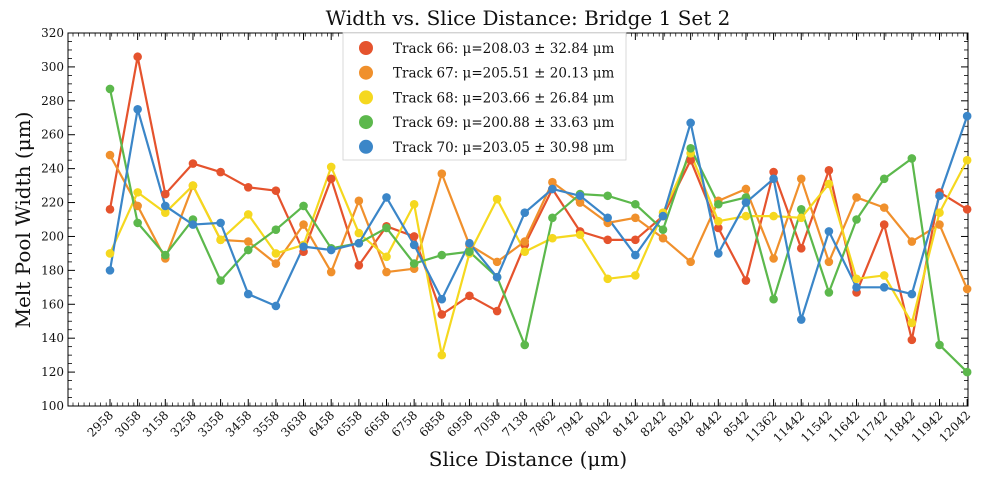  What do you see at coordinates (625, 423) in the screenshot?
I see `x-tick-label: 8142` at bounding box center [625, 423].